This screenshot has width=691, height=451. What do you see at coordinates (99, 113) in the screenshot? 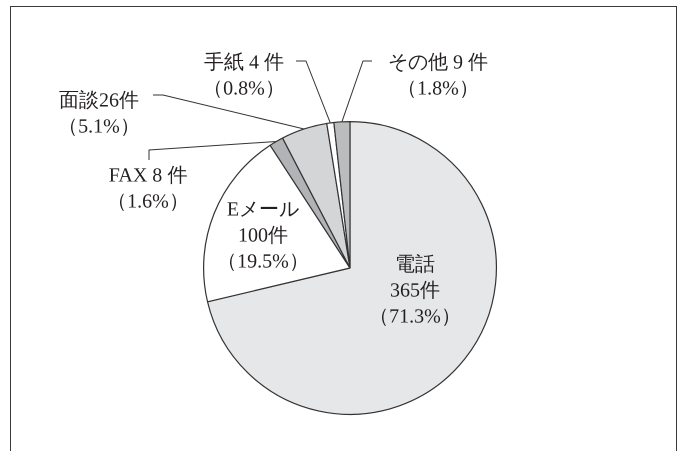
I see `slice-label: 面談26件（5.1%）` at bounding box center [99, 113].